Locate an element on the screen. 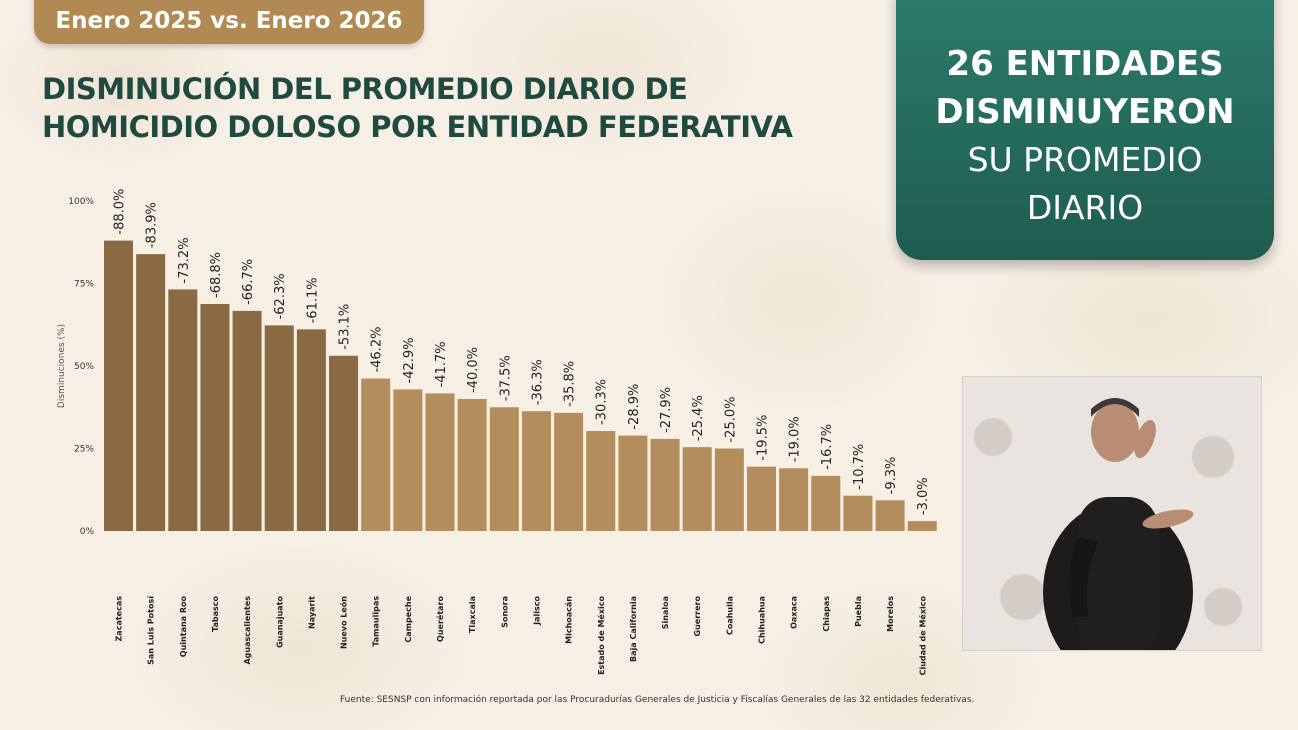  x-tick-label: Querétaro is located at coordinates (440, 619).